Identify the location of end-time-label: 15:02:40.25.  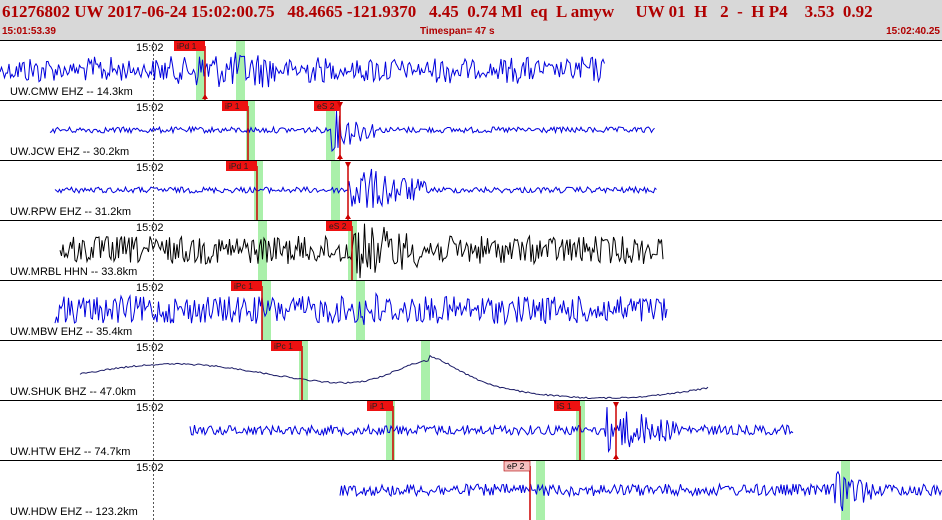
(913, 31).